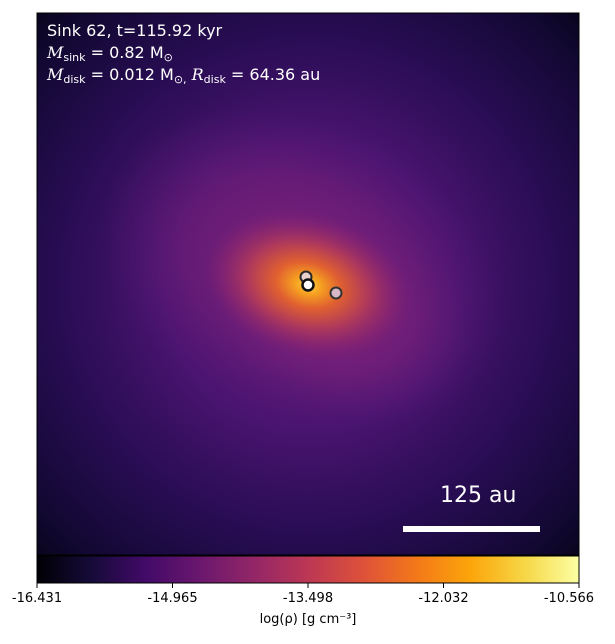  Describe the element at coordinates (129, 74) in the screenshot. I see `mdisk-value: = 0.012 M` at that location.